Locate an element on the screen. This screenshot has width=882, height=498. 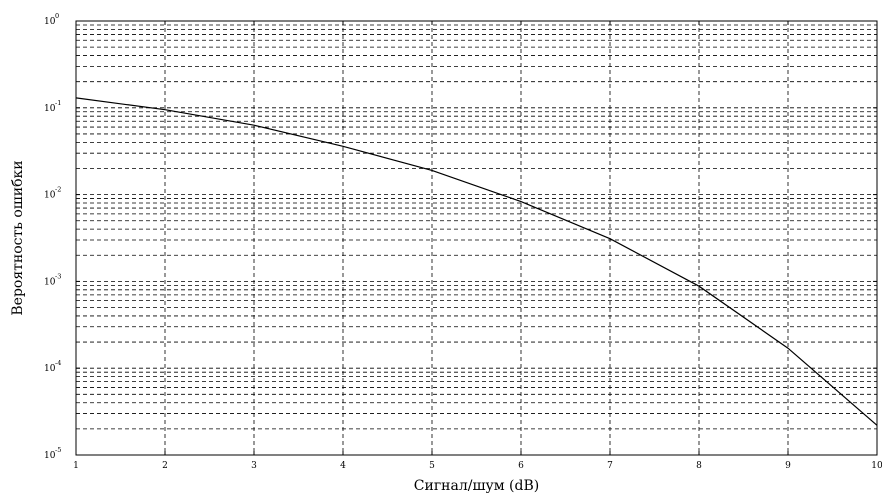
y-tick-label: 10⁻² is located at coordinates (52, 193).